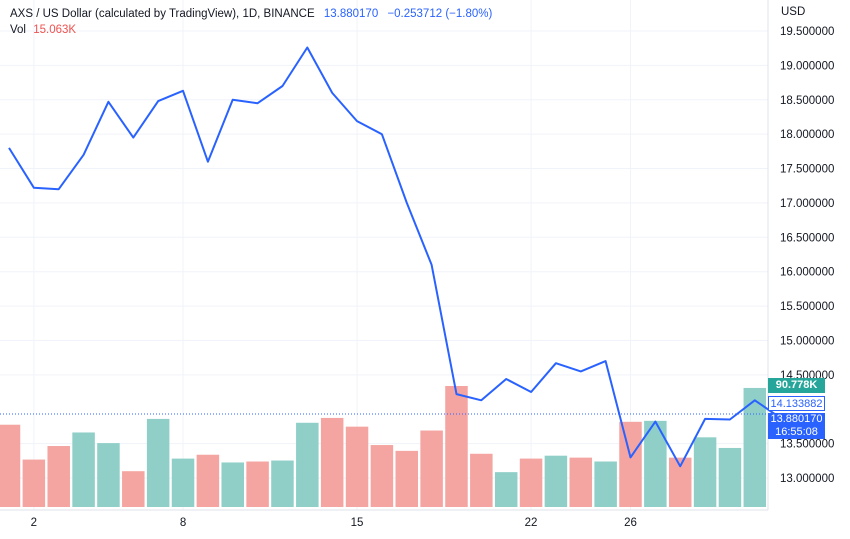 The height and width of the screenshot is (539, 850). I want to click on y-tick-label: 17.500000, so click(807, 170).